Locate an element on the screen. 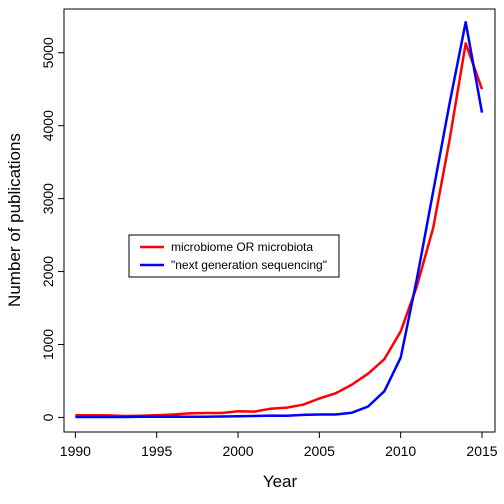 This screenshot has height=504, width=504. y-tick-label: 0 is located at coordinates (48, 417).